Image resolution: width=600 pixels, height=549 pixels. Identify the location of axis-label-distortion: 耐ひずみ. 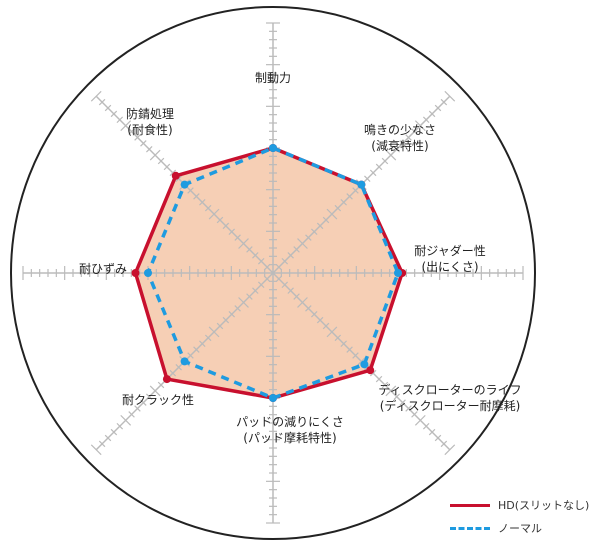
(103, 269).